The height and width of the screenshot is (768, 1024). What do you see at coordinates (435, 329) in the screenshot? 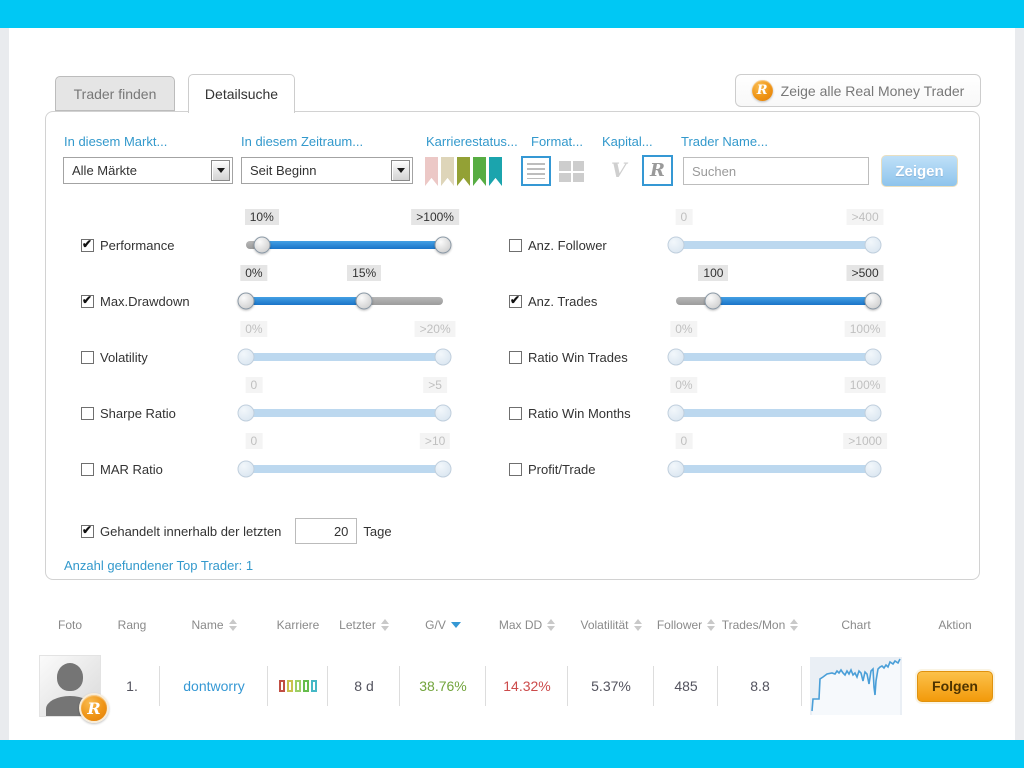
I see `slider-max-value: >20%` at bounding box center [435, 329].